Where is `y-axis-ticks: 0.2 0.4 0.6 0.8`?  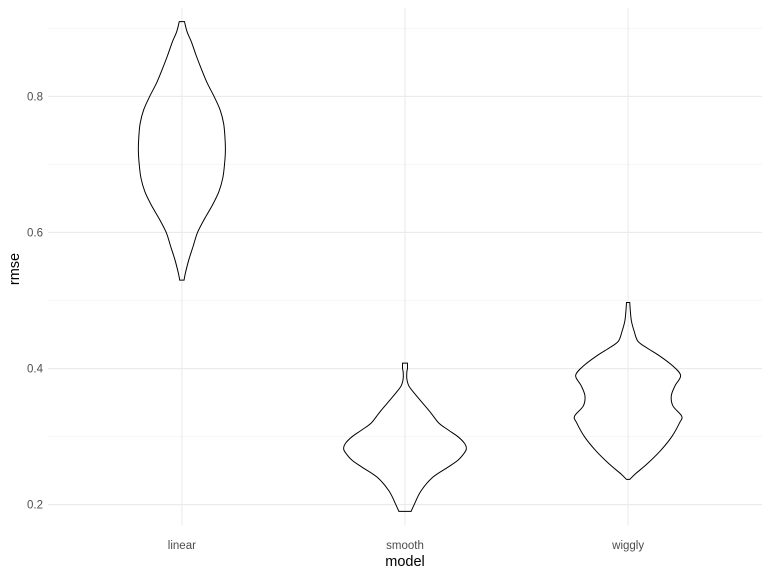
y-axis-ticks: 0.2 0.4 0.6 0.8 is located at coordinates (35, 301).